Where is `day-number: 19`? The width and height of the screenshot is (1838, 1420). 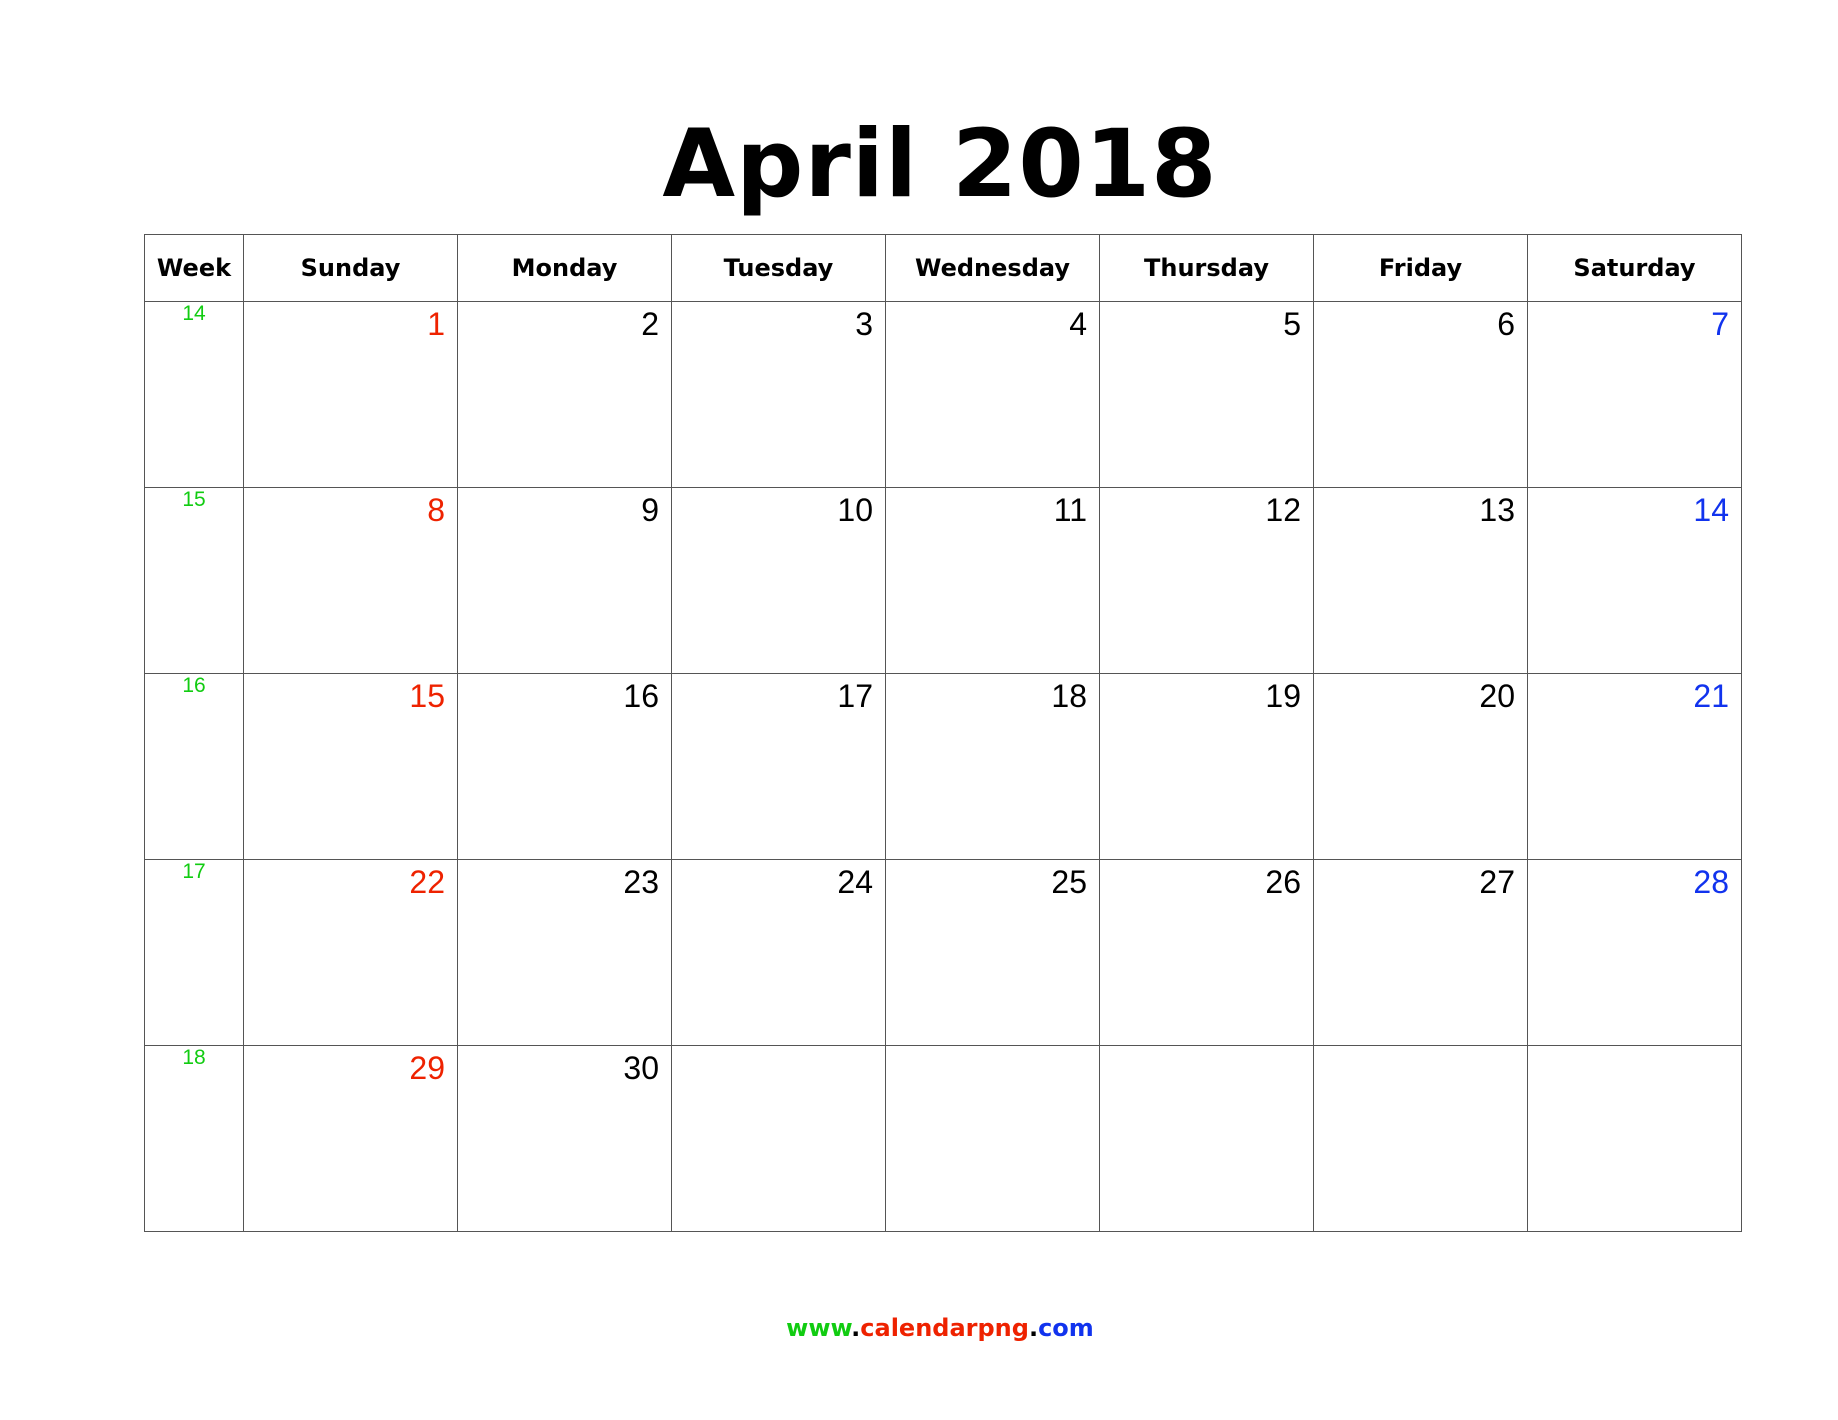
day-number: 19 is located at coordinates (1283, 696).